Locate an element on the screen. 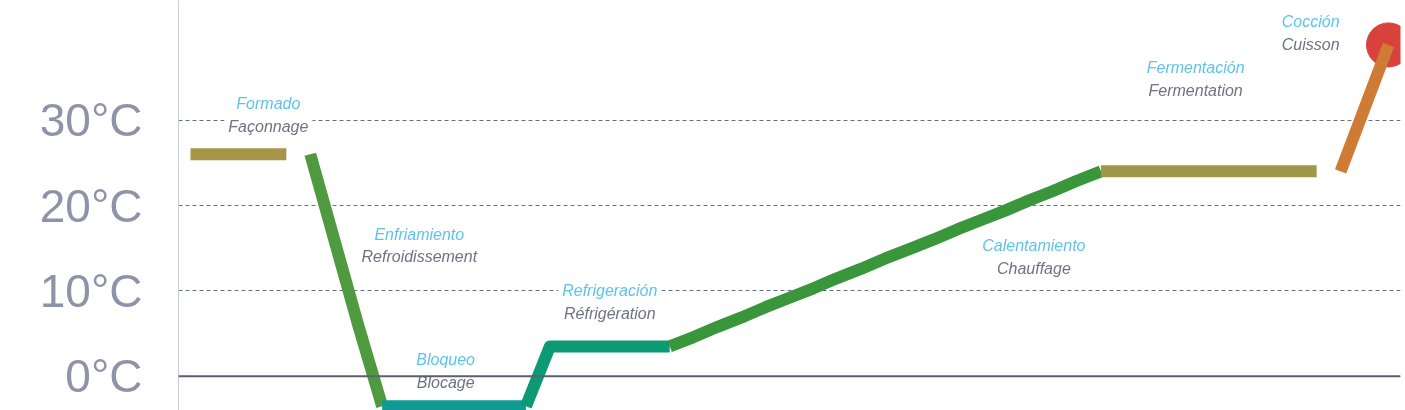 The width and height of the screenshot is (1405, 410). y-tick-label: 30°C is located at coordinates (91, 120).